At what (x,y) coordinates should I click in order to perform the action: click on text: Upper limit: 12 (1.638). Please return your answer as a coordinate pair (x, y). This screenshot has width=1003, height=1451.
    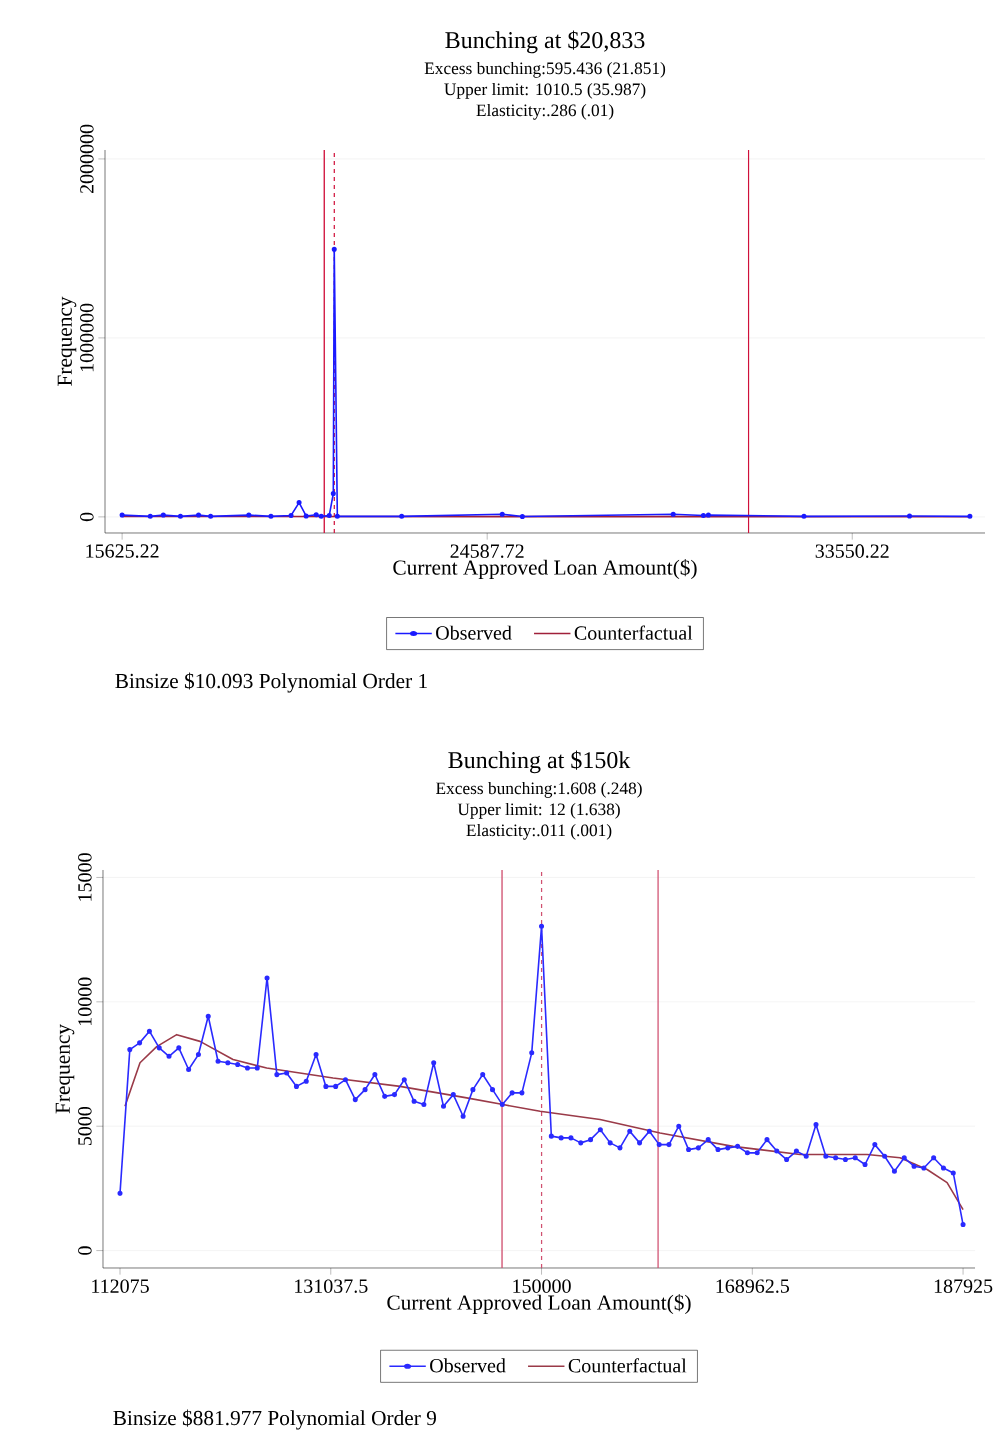
    Looking at the image, I should click on (538, 810).